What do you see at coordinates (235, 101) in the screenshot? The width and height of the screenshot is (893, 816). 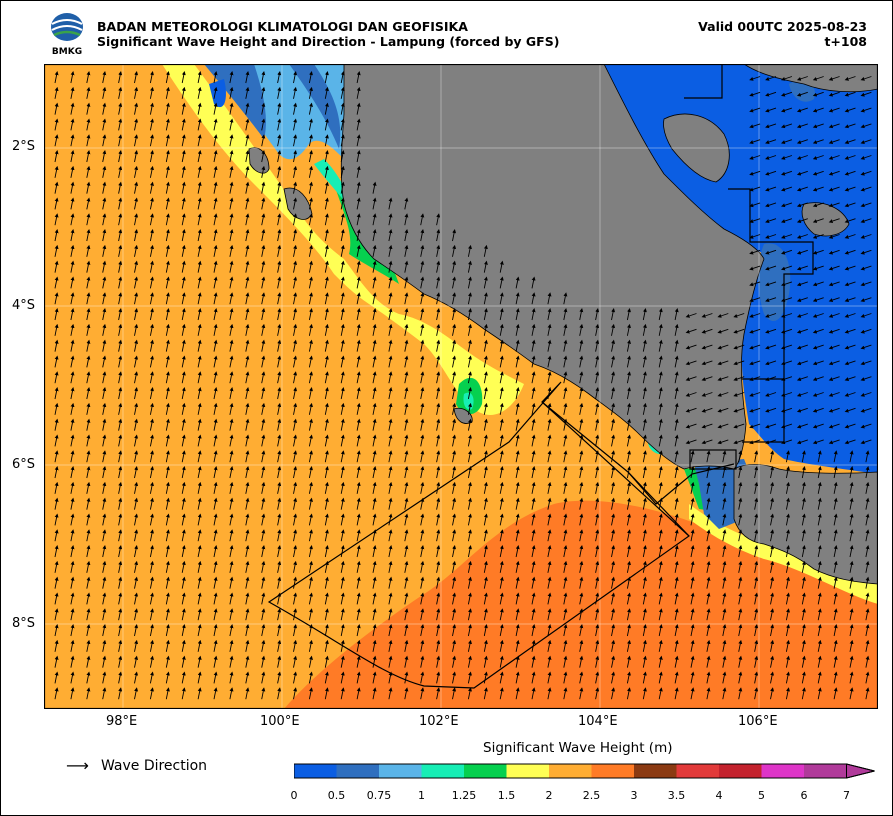 I see `ocean-0.5-0.75m-north` at bounding box center [235, 101].